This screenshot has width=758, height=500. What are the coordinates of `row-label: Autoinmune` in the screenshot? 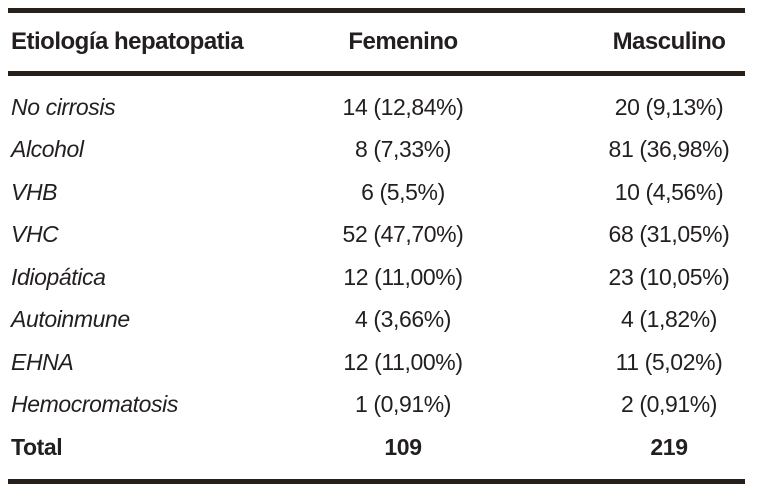 It's located at (70, 319).